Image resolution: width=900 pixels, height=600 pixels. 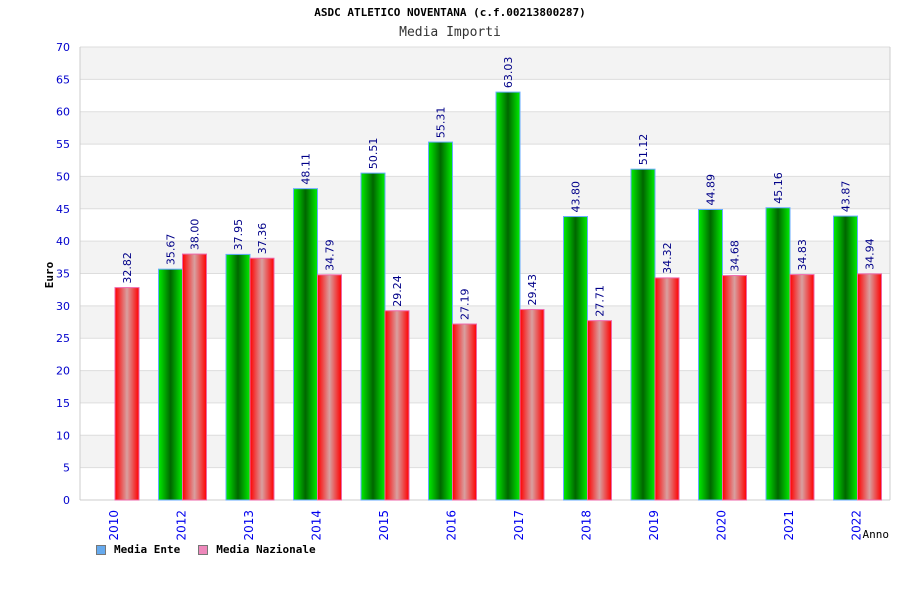 What do you see at coordinates (181, 525) in the screenshot?
I see `x-tick-label: 2012` at bounding box center [181, 525].